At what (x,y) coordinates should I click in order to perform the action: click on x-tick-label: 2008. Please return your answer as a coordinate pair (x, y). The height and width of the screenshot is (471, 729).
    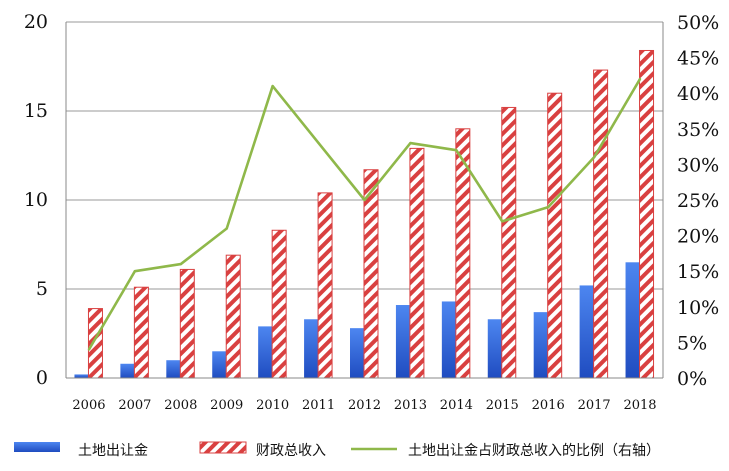
    Looking at the image, I should click on (180, 405).